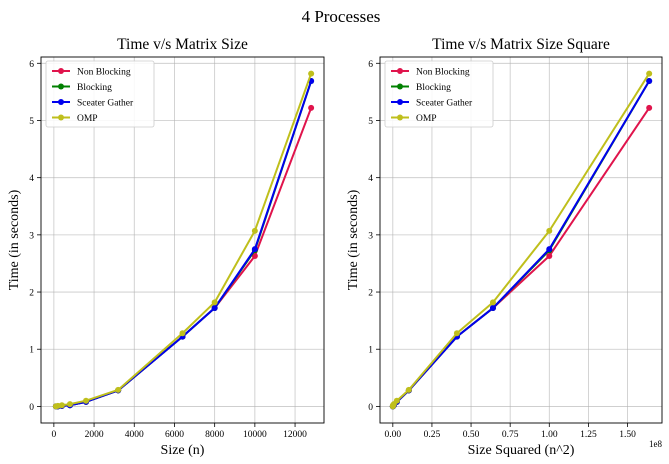  What do you see at coordinates (214, 435) in the screenshot?
I see `x-tick-label: 8000` at bounding box center [214, 435].